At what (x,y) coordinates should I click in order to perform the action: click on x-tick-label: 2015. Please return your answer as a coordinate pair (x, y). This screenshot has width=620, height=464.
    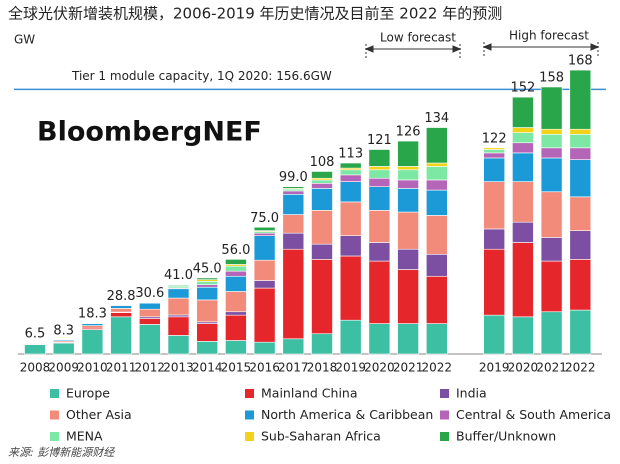
    Looking at the image, I should click on (236, 368).